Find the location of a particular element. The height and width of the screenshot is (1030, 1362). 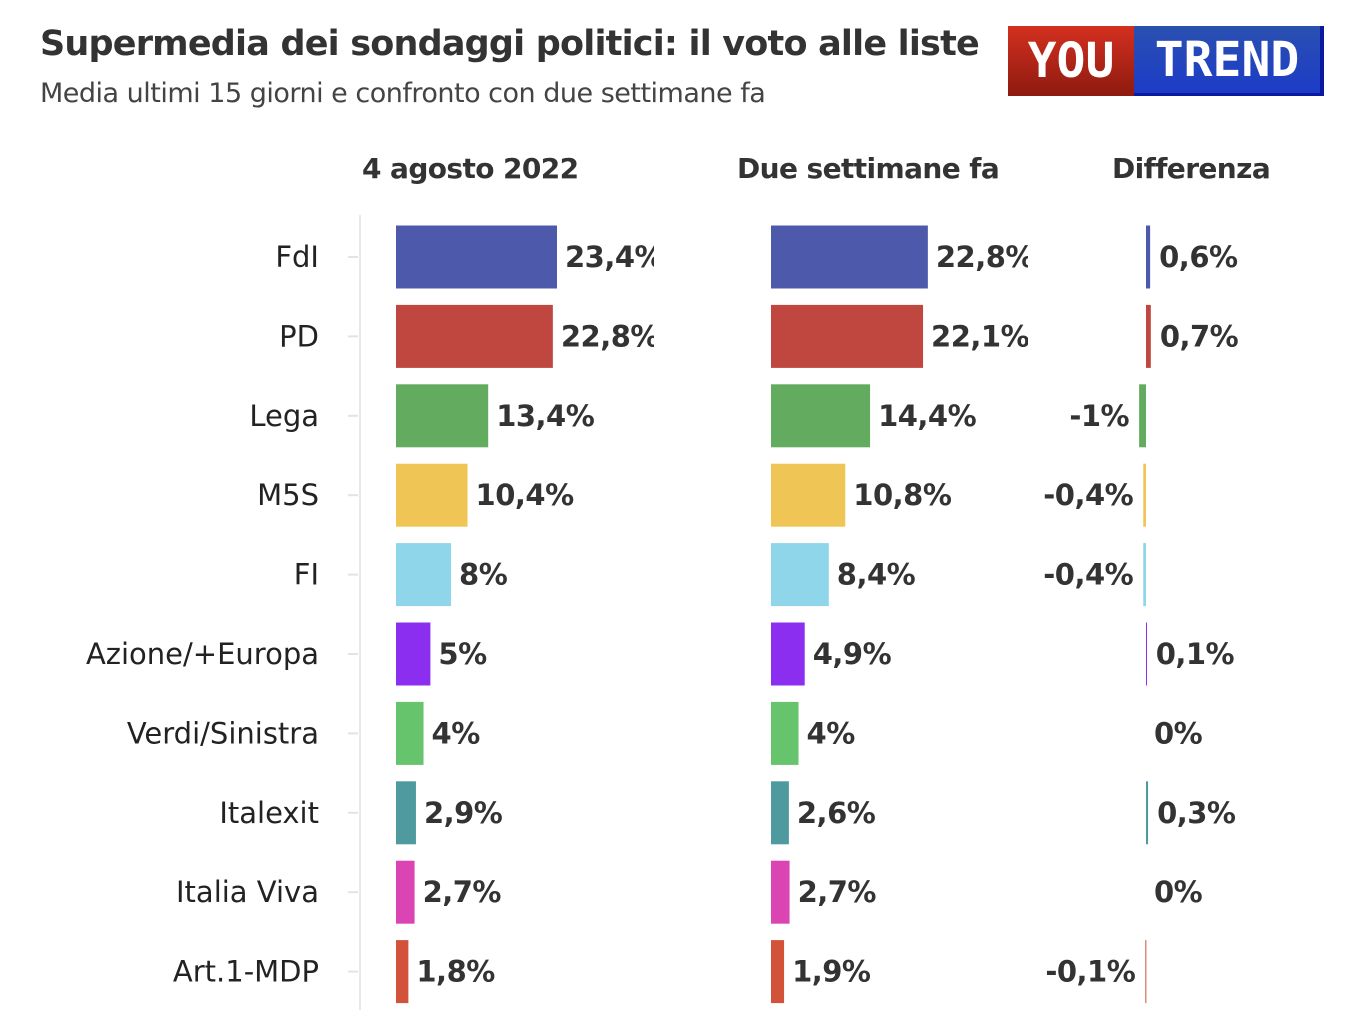

series-1-group: 2,6% is located at coordinates (823, 813).